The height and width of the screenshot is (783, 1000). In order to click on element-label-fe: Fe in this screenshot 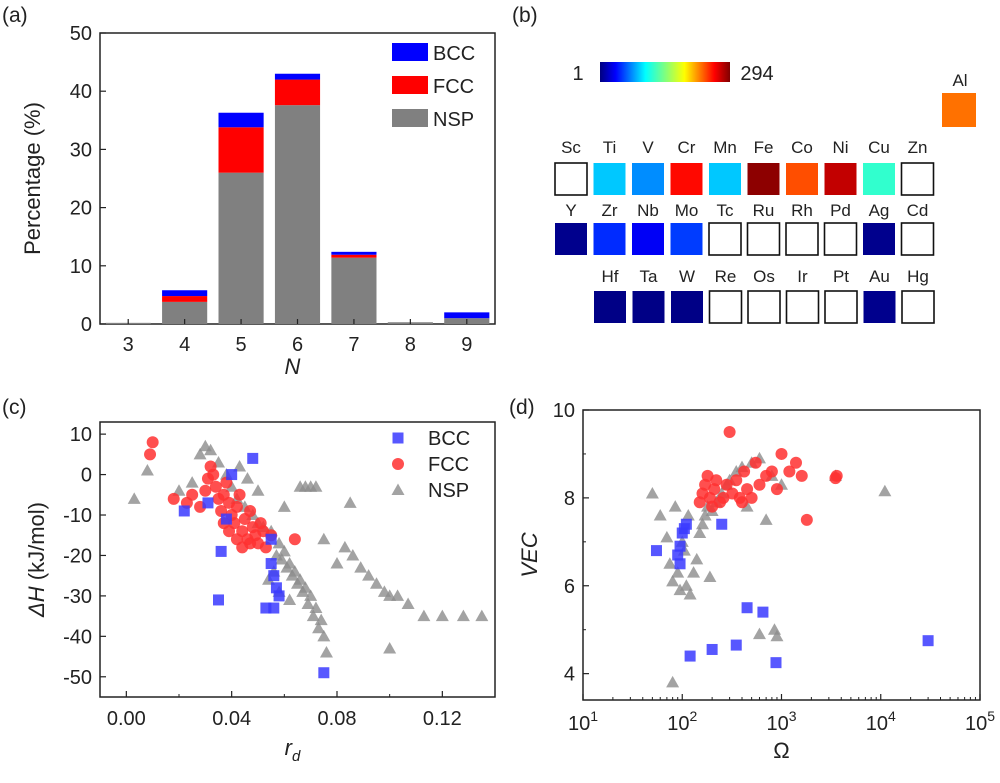, I will do `click(764, 147)`.